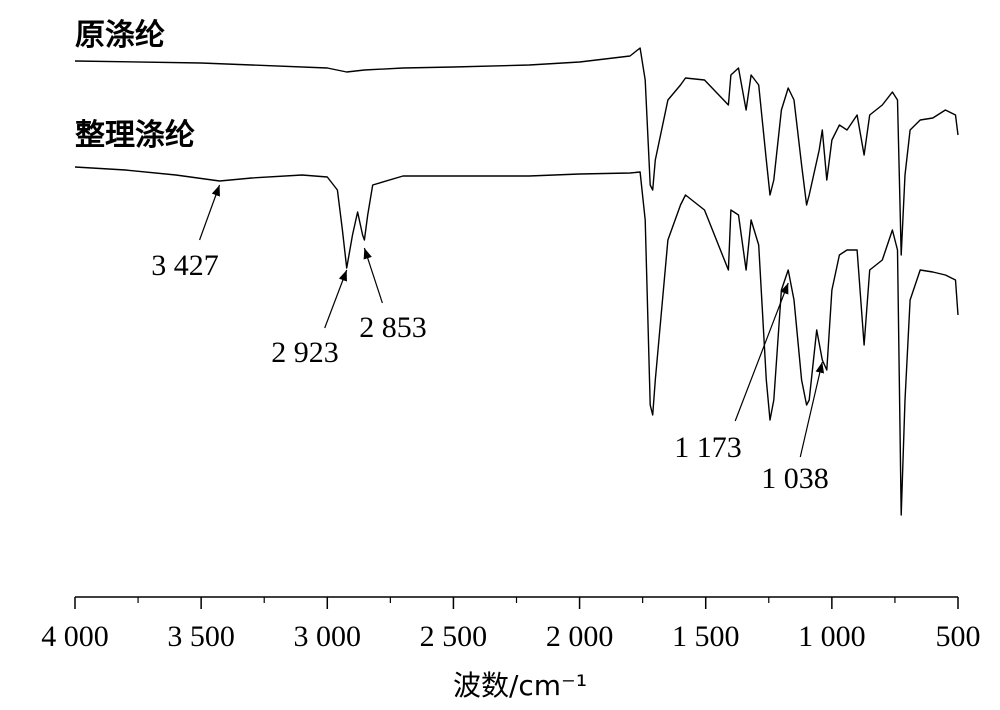 The height and width of the screenshot is (710, 1000). I want to click on series-label: 整理涤纶, so click(135, 135).